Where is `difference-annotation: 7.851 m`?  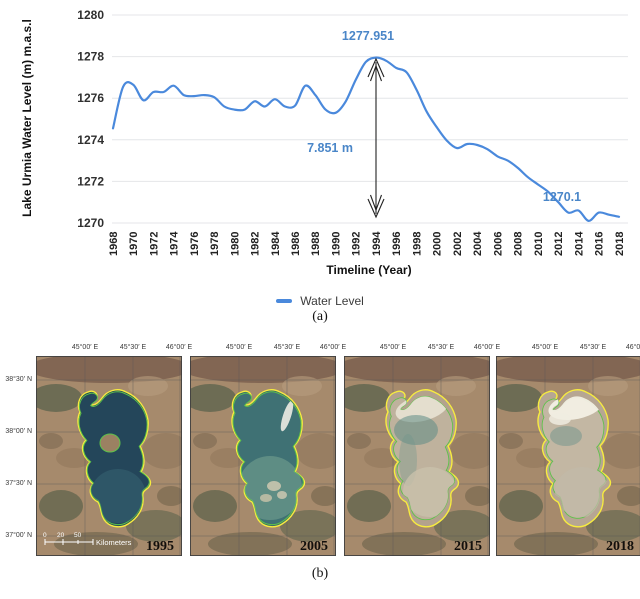 difference-annotation: 7.851 m is located at coordinates (330, 148).